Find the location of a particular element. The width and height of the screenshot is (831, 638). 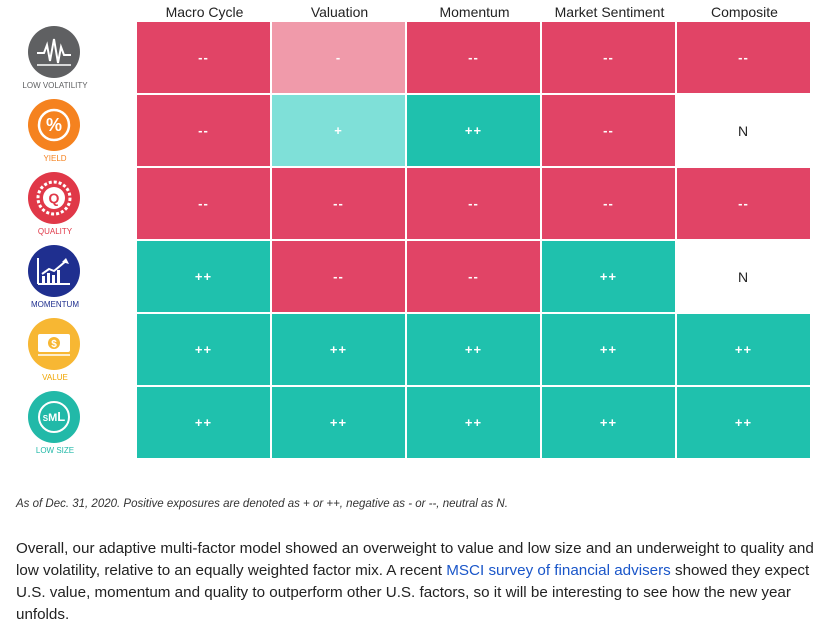

msci-survey-link: MSCI survey of financial advisers is located at coordinates (558, 570).